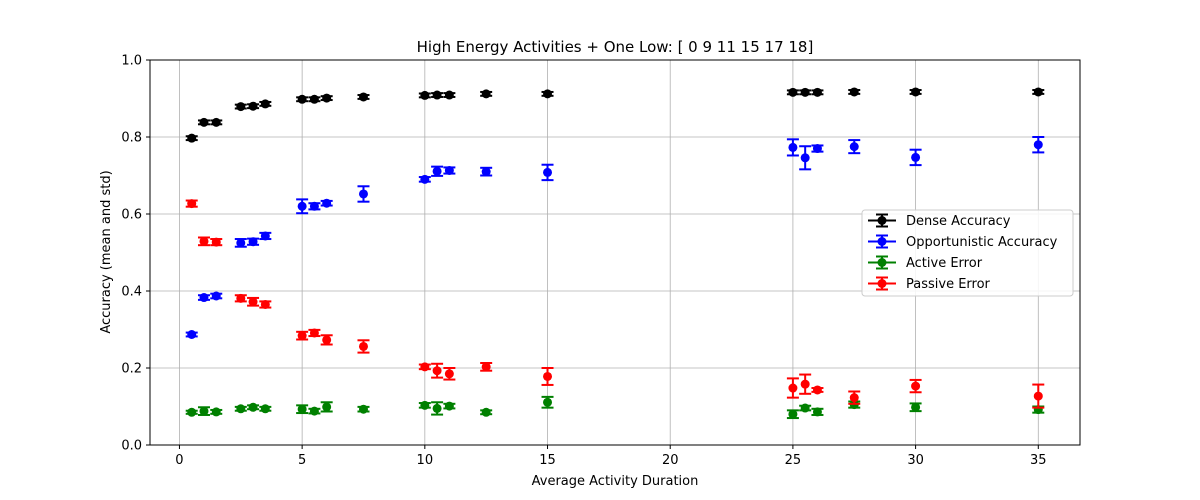 The width and height of the screenshot is (1200, 500). What do you see at coordinates (958, 221) in the screenshot?
I see `legend-label: Dense Accuracy` at bounding box center [958, 221].